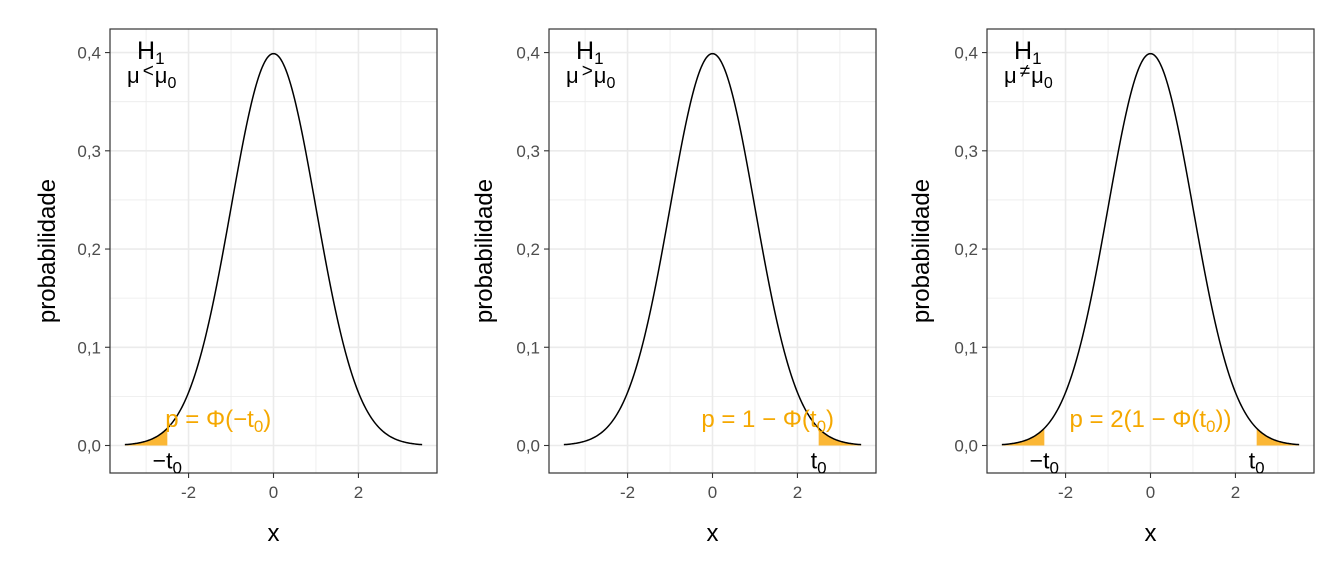 Image resolution: width=1344 pixels, height=576 pixels. Describe the element at coordinates (590, 76) in the screenshot. I see `hypothesis-condition: μ >μ0` at that location.